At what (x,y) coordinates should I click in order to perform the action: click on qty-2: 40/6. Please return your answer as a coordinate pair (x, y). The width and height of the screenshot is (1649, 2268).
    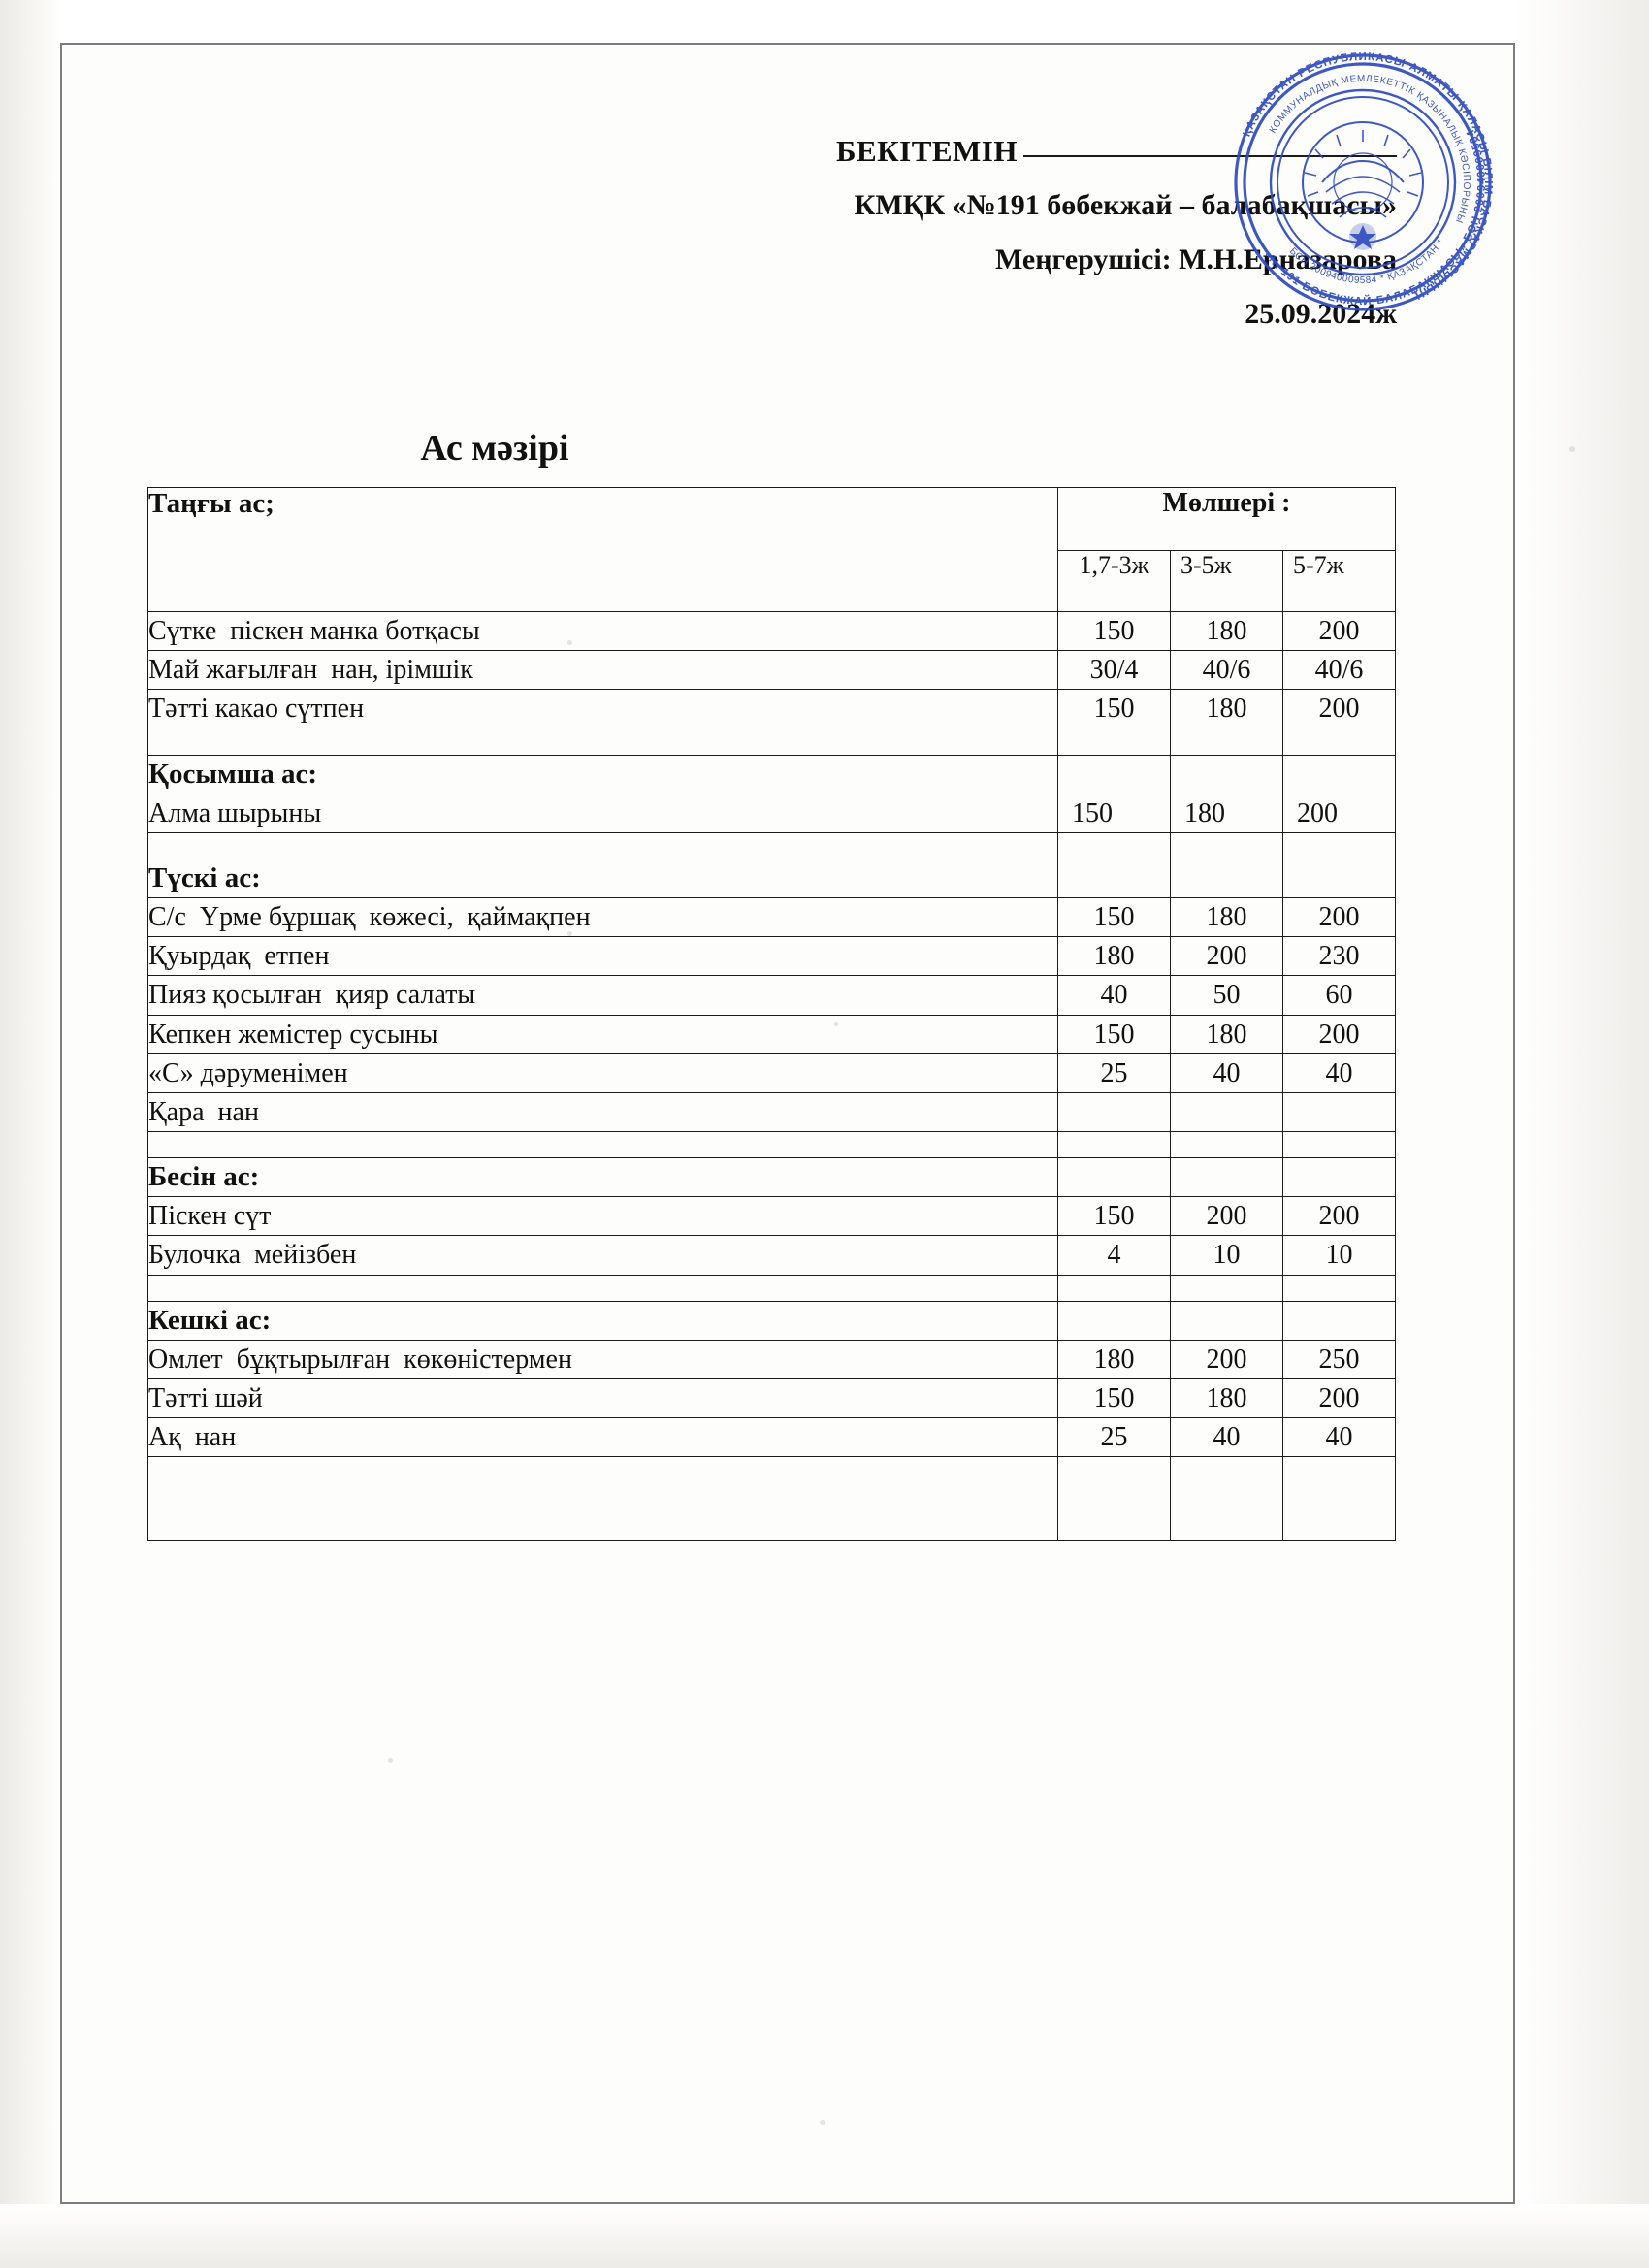
    Looking at the image, I should click on (1226, 670).